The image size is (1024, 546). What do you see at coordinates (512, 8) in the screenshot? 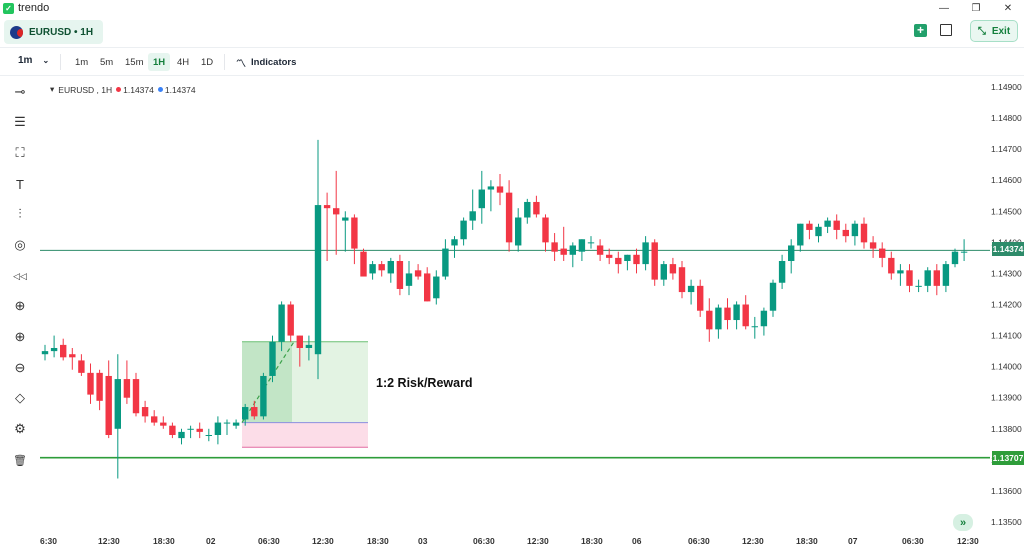
I see `title-bar: ✓ trendo — ❐ ✕` at bounding box center [512, 8].